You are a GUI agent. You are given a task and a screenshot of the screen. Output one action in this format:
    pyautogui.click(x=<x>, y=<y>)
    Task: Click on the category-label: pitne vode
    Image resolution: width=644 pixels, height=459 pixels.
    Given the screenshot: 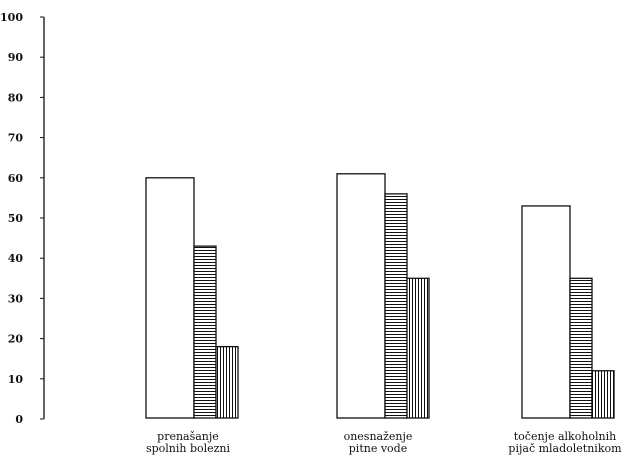 What is the action you would take?
    pyautogui.click(x=378, y=448)
    